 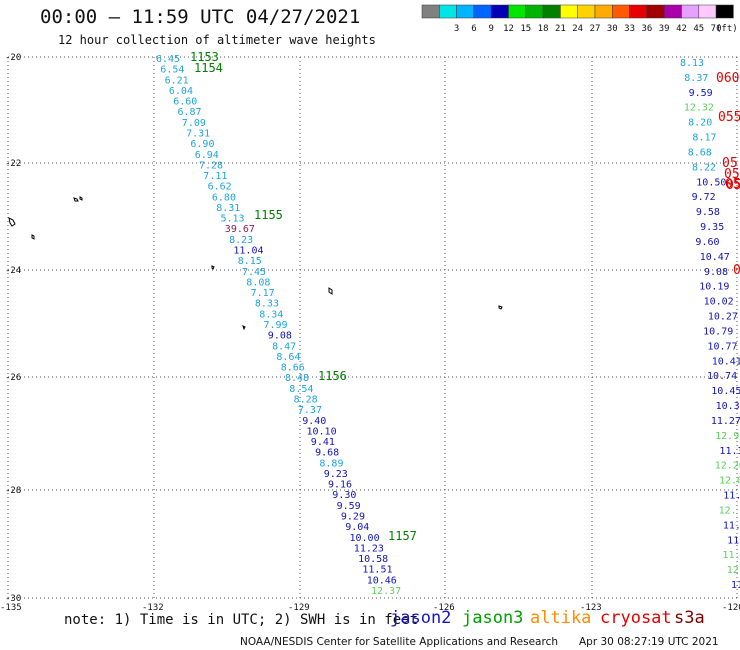 I want to click on time-label: 1154, so click(x=208, y=68).